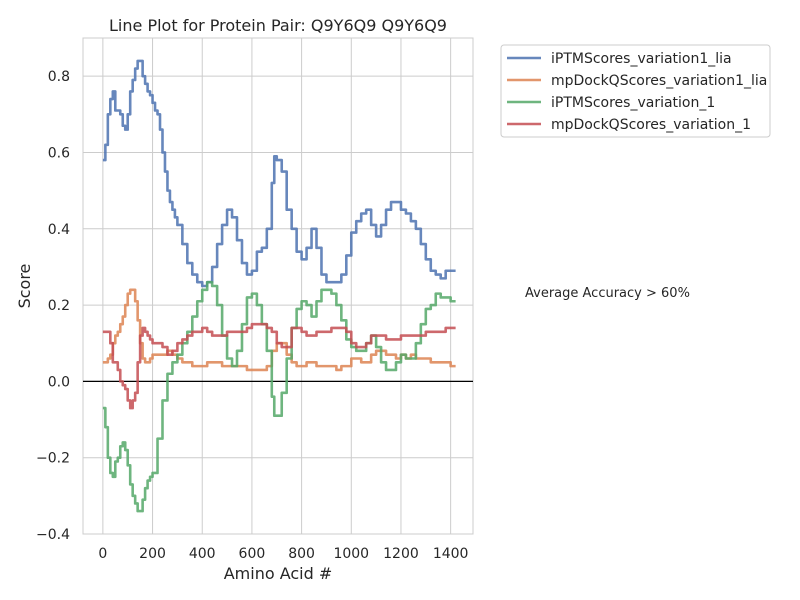 The width and height of the screenshot is (800, 600). Describe the element at coordinates (659, 81) in the screenshot. I see `legend-entry-label: mpDockQScores_variation1_lia` at that location.